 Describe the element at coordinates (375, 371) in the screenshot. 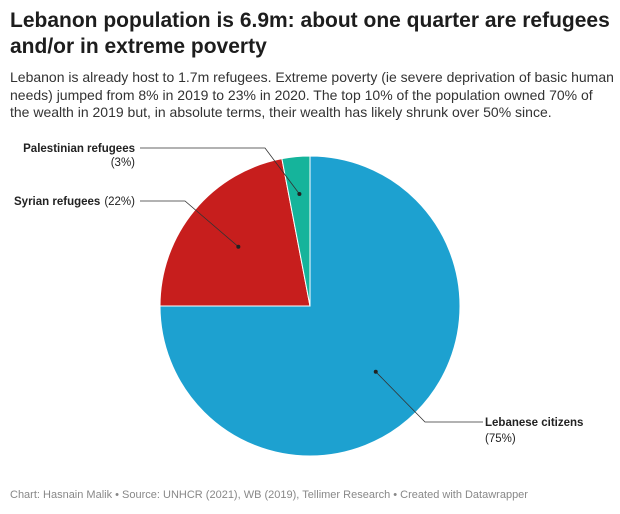

I see `leader-dot-lebanese` at that location.